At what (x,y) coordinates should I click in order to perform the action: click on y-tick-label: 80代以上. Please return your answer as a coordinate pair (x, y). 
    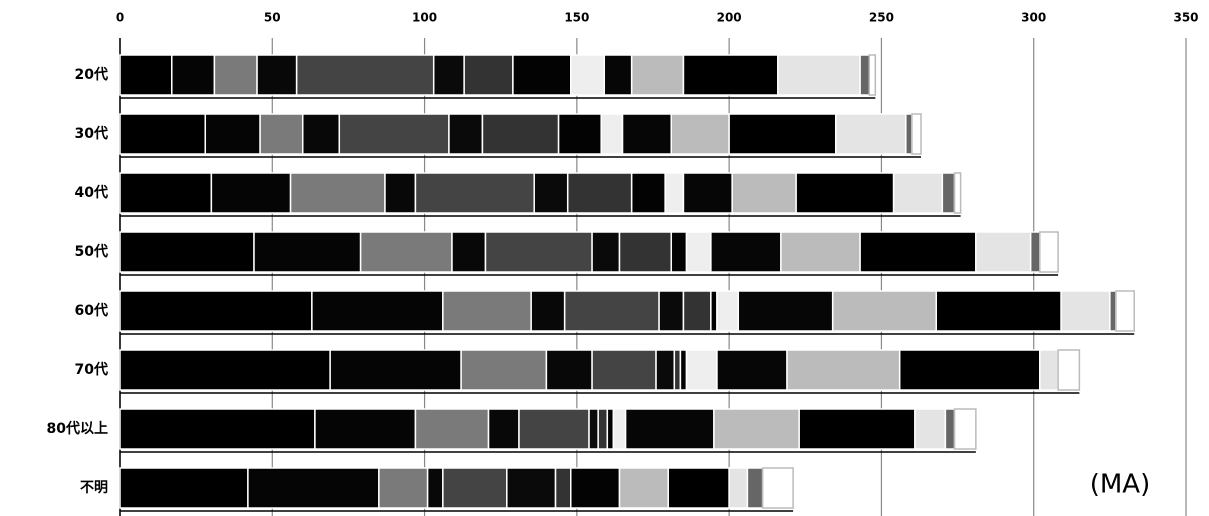
    Looking at the image, I should click on (77, 428).